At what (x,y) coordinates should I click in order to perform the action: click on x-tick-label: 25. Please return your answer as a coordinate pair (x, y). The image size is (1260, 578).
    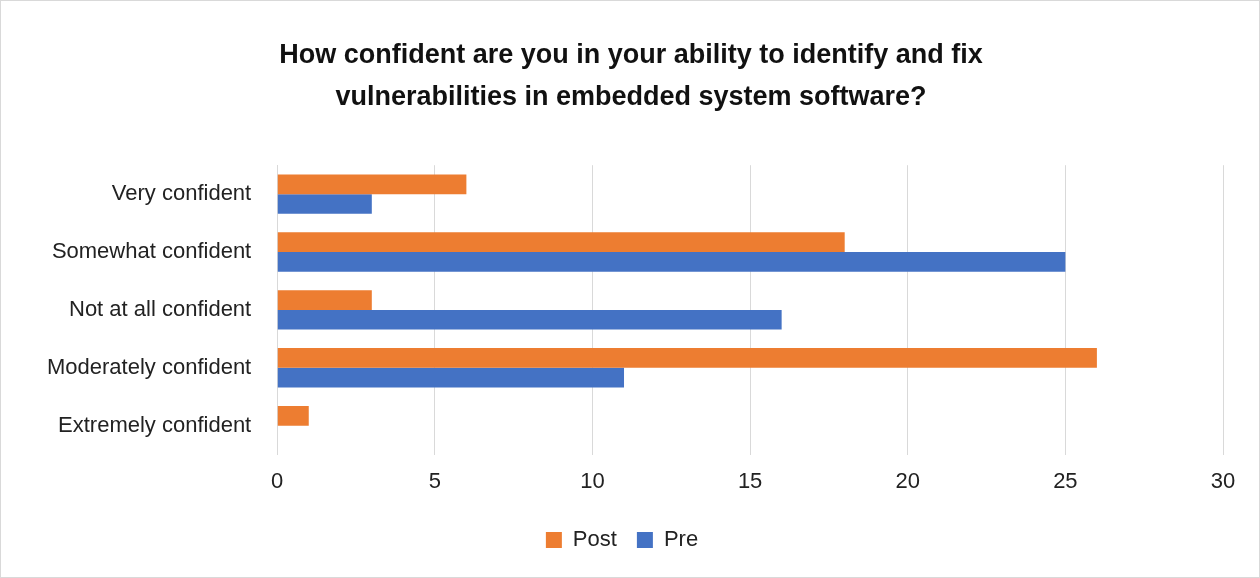
    Looking at the image, I should click on (1065, 480).